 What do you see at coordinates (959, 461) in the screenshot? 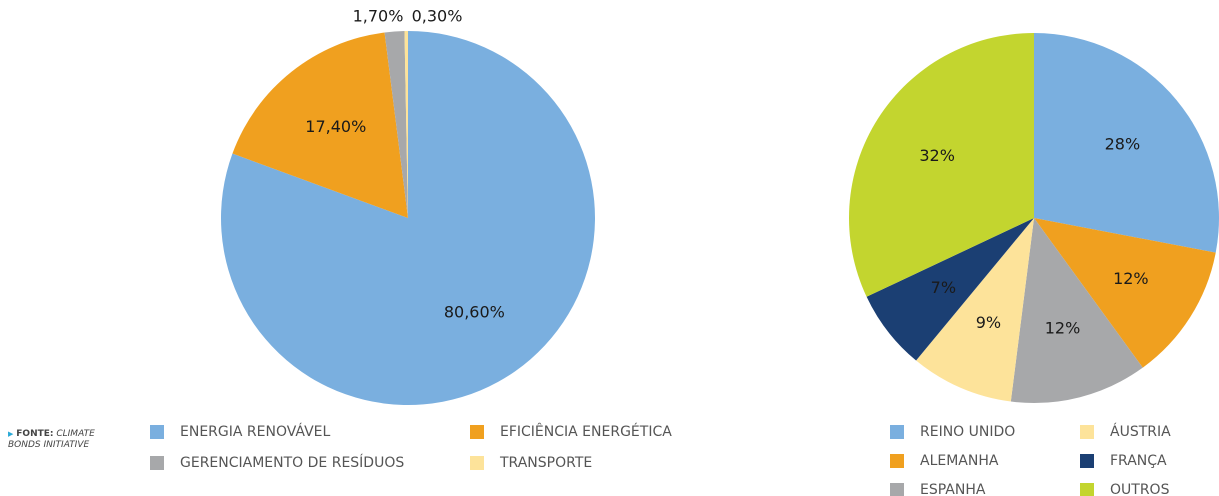
I see `legend-label: ALEMANHA` at bounding box center [959, 461].